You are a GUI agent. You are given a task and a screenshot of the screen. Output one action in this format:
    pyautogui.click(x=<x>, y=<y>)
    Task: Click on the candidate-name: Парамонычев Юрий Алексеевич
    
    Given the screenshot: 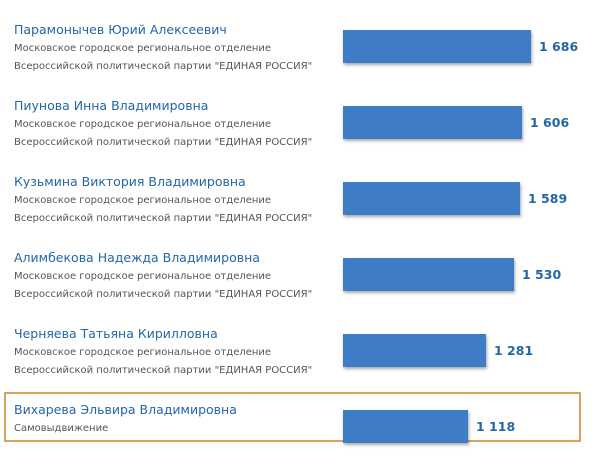 What is the action you would take?
    pyautogui.click(x=120, y=29)
    